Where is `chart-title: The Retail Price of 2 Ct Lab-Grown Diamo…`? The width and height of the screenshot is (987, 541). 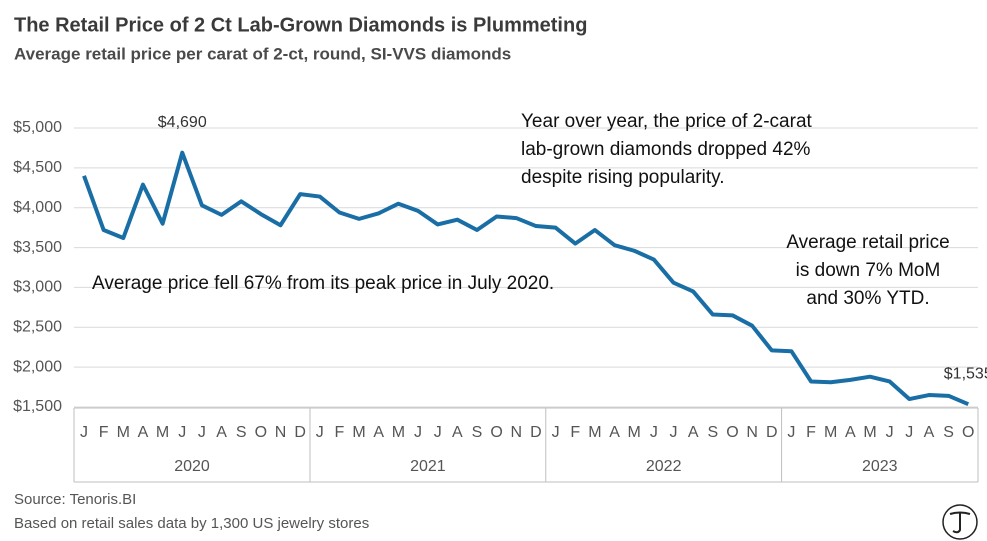
chart-title: The Retail Price of 2 Ct Lab-Grown Diamo… is located at coordinates (300, 25).